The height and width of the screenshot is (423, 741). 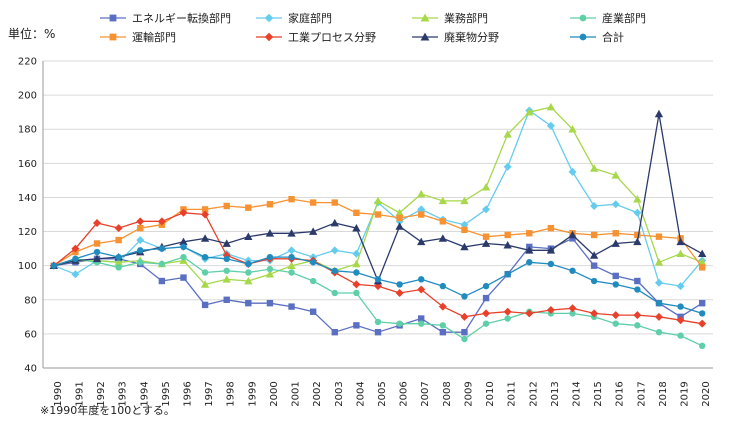 I want to click on x-tick-label: 2000, so click(x=274, y=393).